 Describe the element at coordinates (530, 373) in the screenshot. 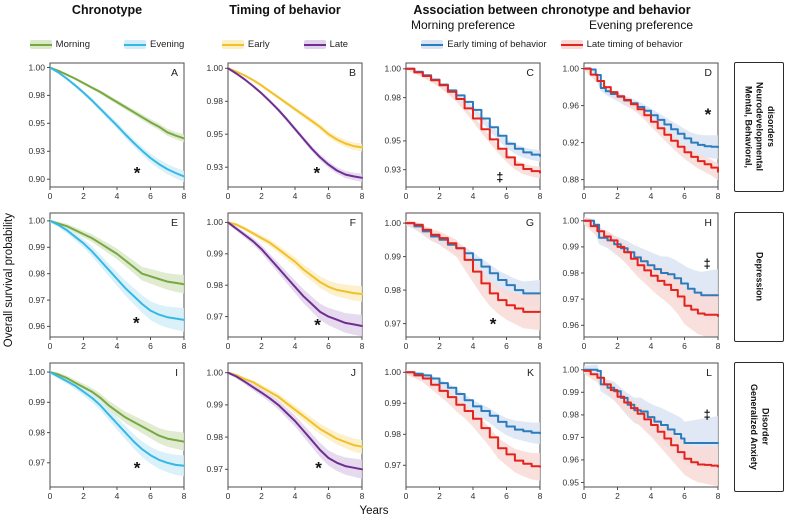

I see `svg-text: K` at that location.